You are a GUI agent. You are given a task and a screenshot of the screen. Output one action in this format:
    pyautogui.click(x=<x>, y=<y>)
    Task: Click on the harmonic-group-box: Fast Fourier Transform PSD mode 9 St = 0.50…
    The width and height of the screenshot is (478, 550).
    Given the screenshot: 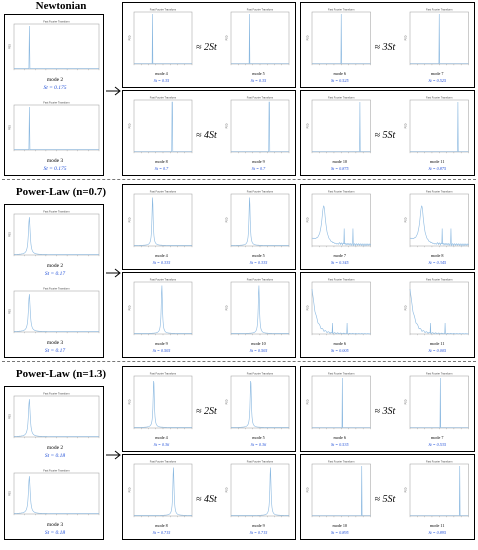 What is the action you would take?
    pyautogui.click(x=209, y=315)
    